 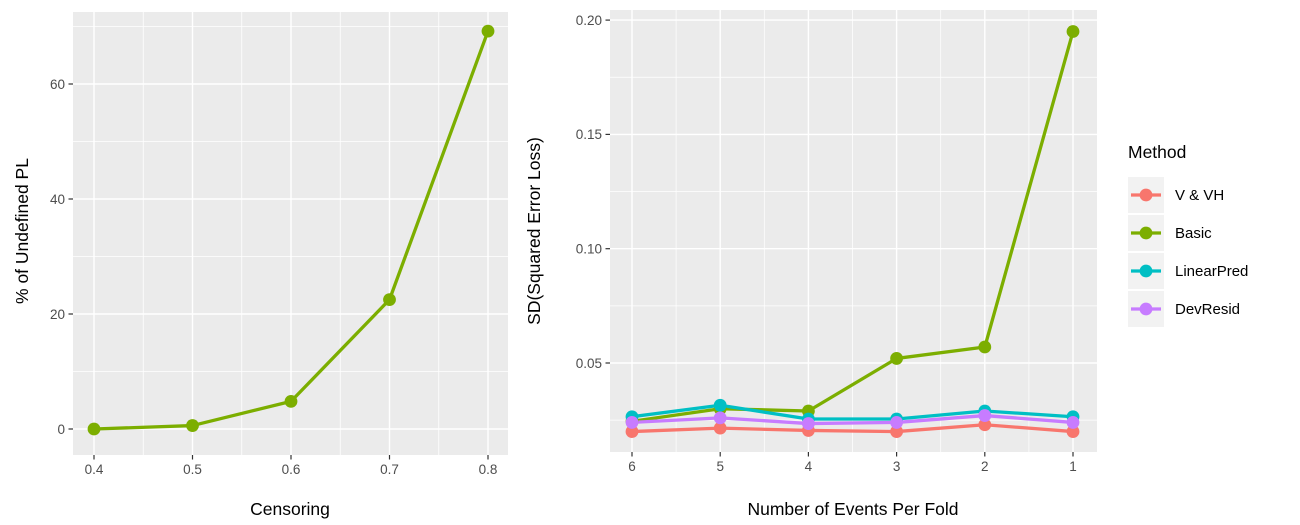 I want to click on left-x-axis-title: Censoring, so click(x=290, y=509).